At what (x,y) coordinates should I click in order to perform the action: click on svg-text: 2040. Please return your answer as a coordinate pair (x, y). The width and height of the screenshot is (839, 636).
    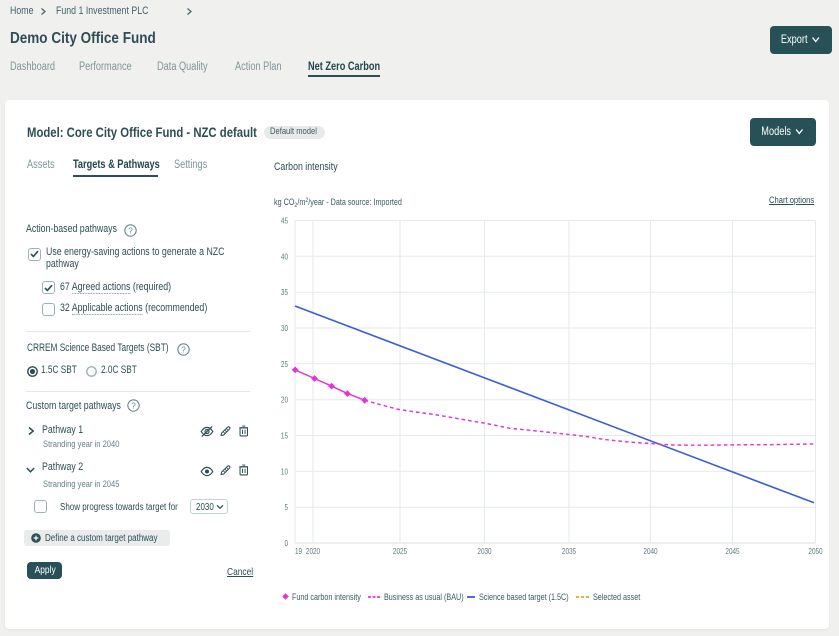
    Looking at the image, I should click on (650, 551).